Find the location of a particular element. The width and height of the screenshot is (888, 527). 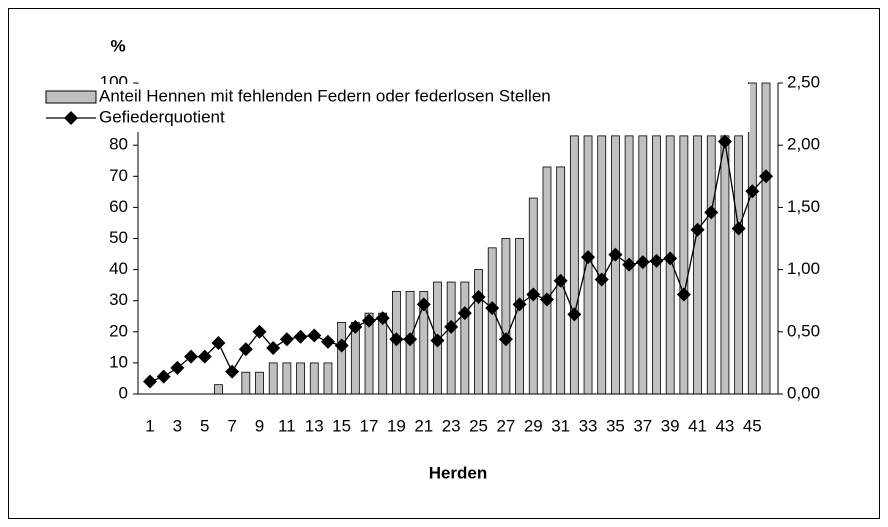

y-tick-label: 0 is located at coordinates (123, 392).